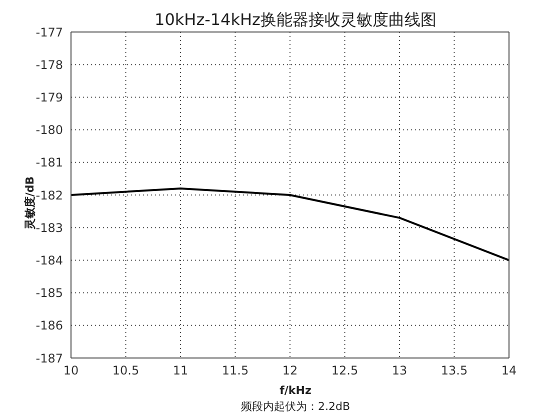  Describe the element at coordinates (71, 371) in the screenshot. I see `x-tick-label: 10` at that location.